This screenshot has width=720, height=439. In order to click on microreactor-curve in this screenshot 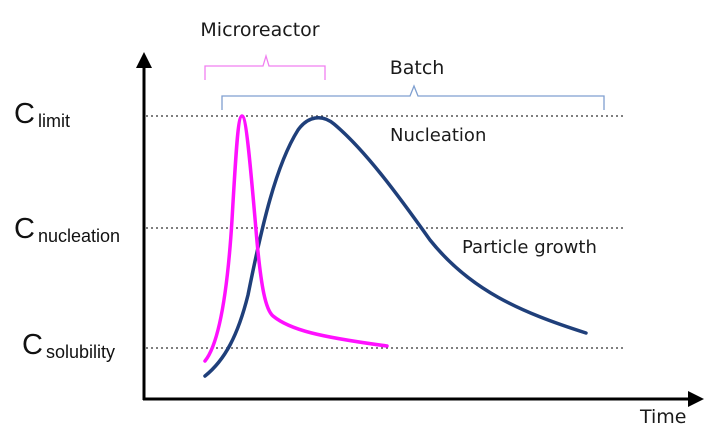, I will do `click(296, 238)`.